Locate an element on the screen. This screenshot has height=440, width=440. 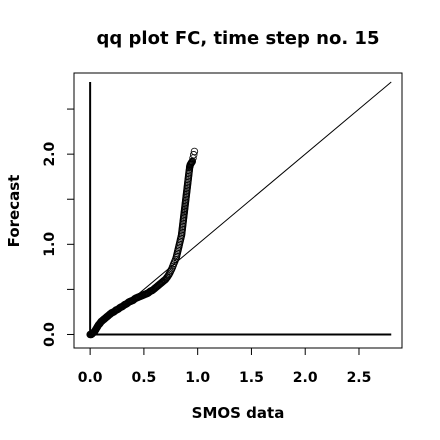
y-axis: 0.0 1.0 2.0 is located at coordinates (58, 227).